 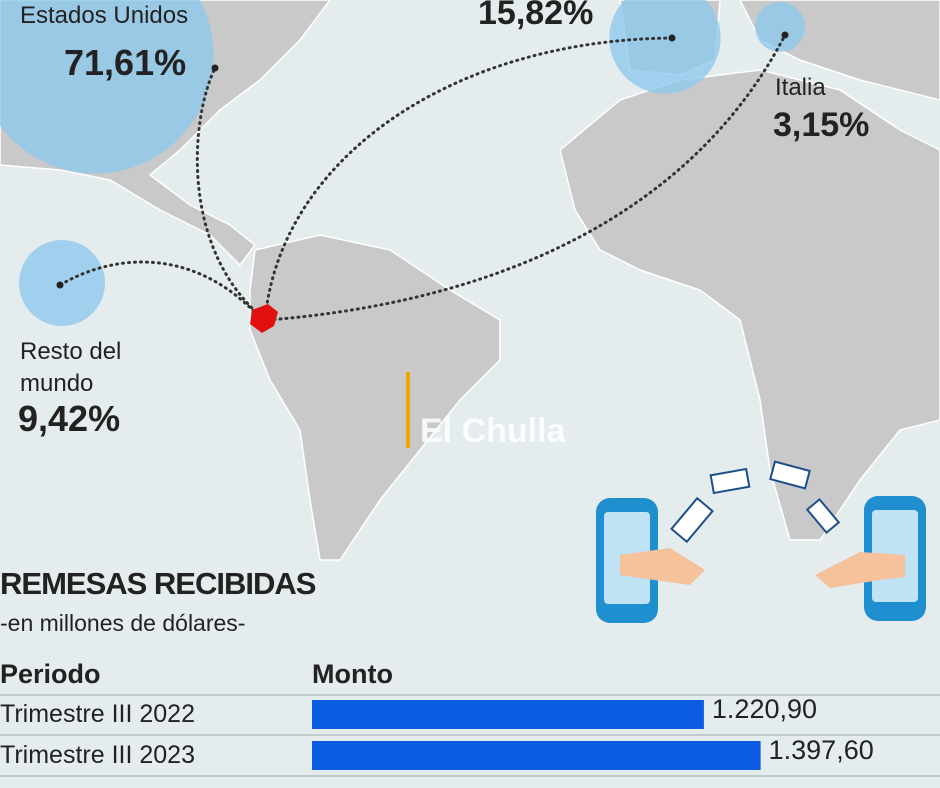 I want to click on bubble-value: 9,42%, so click(x=69, y=418).